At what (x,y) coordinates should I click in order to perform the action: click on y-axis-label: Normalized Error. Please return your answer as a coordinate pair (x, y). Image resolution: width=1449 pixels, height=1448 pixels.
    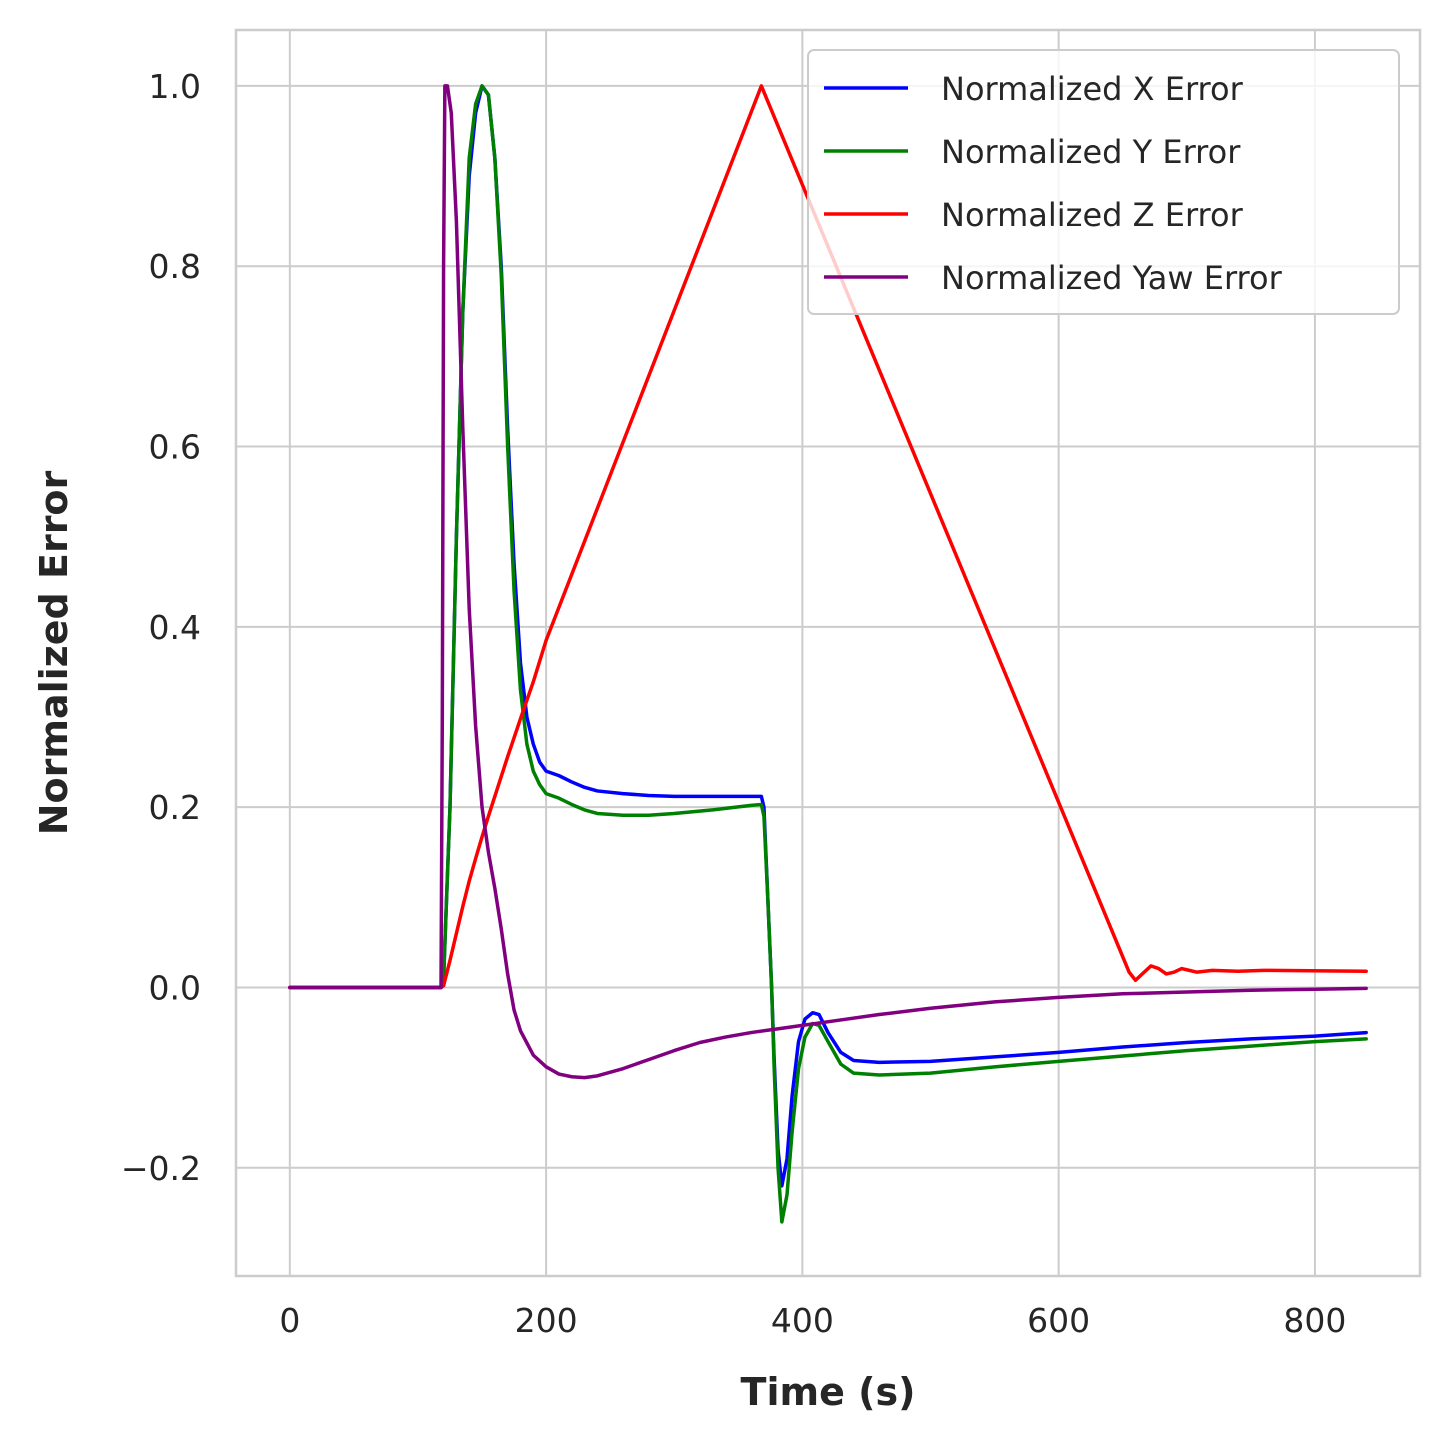
    Looking at the image, I should click on (54, 652).